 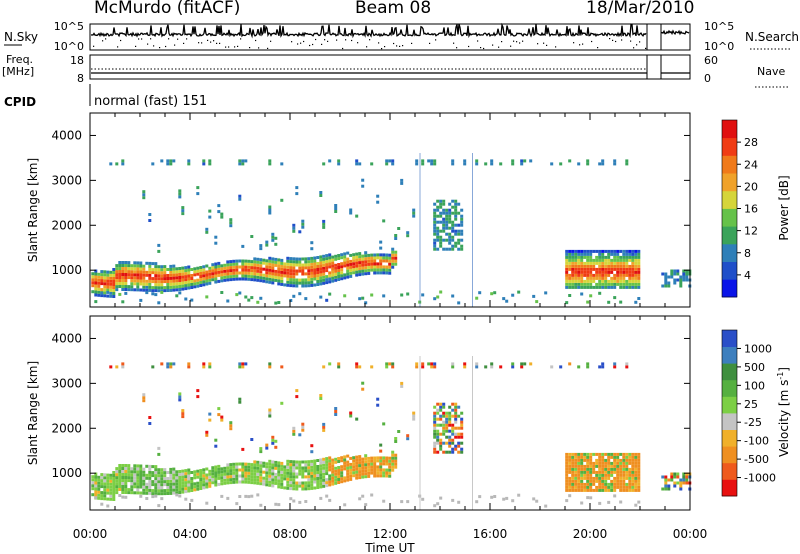 What do you see at coordinates (20, 102) in the screenshot?
I see `cpid-label: CPID` at bounding box center [20, 102].